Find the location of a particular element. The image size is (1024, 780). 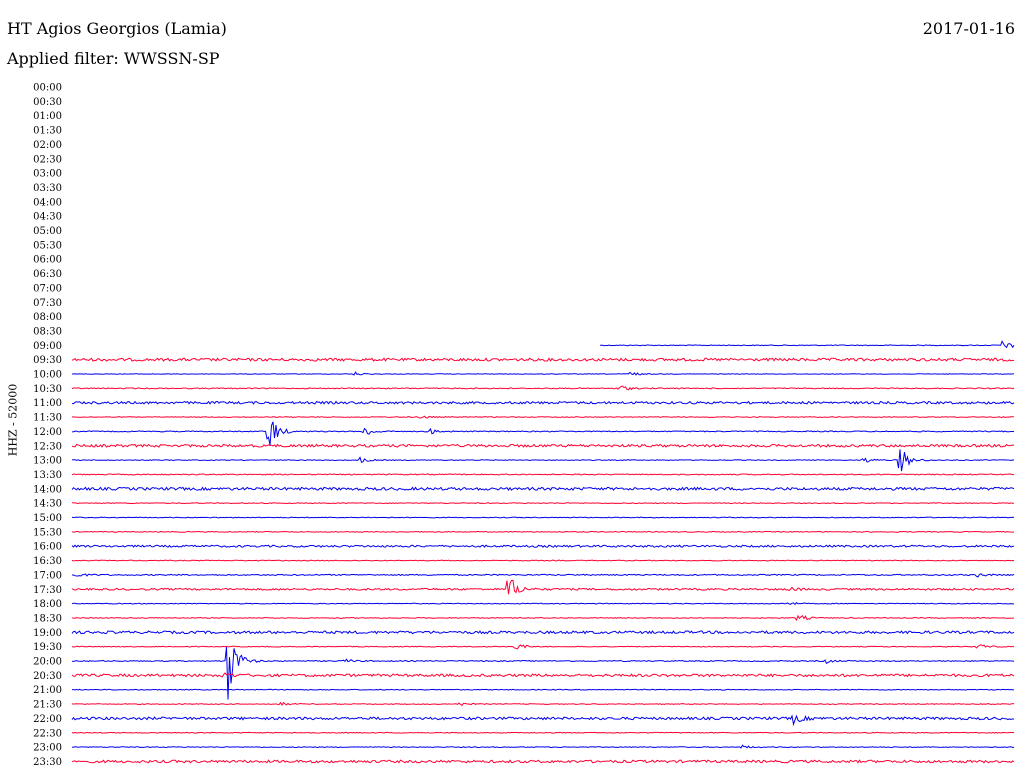

time-tick-label: 16:00 is located at coordinates (47, 547).